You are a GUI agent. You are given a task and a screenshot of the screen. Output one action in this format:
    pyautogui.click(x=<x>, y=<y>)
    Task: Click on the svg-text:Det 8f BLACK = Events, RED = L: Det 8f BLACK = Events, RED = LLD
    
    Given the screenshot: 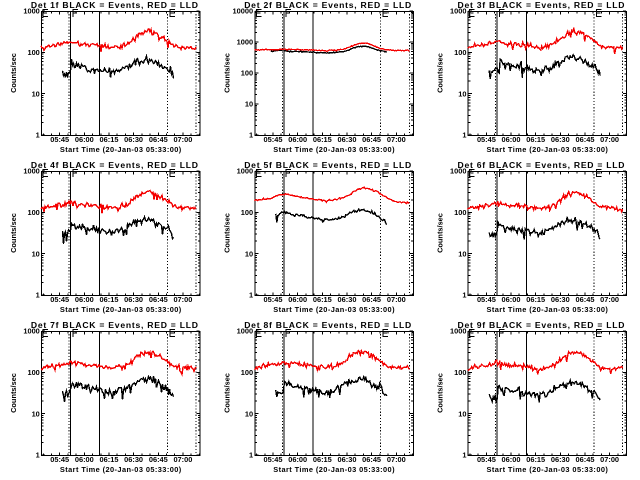 What is the action you would take?
    pyautogui.click(x=328, y=325)
    